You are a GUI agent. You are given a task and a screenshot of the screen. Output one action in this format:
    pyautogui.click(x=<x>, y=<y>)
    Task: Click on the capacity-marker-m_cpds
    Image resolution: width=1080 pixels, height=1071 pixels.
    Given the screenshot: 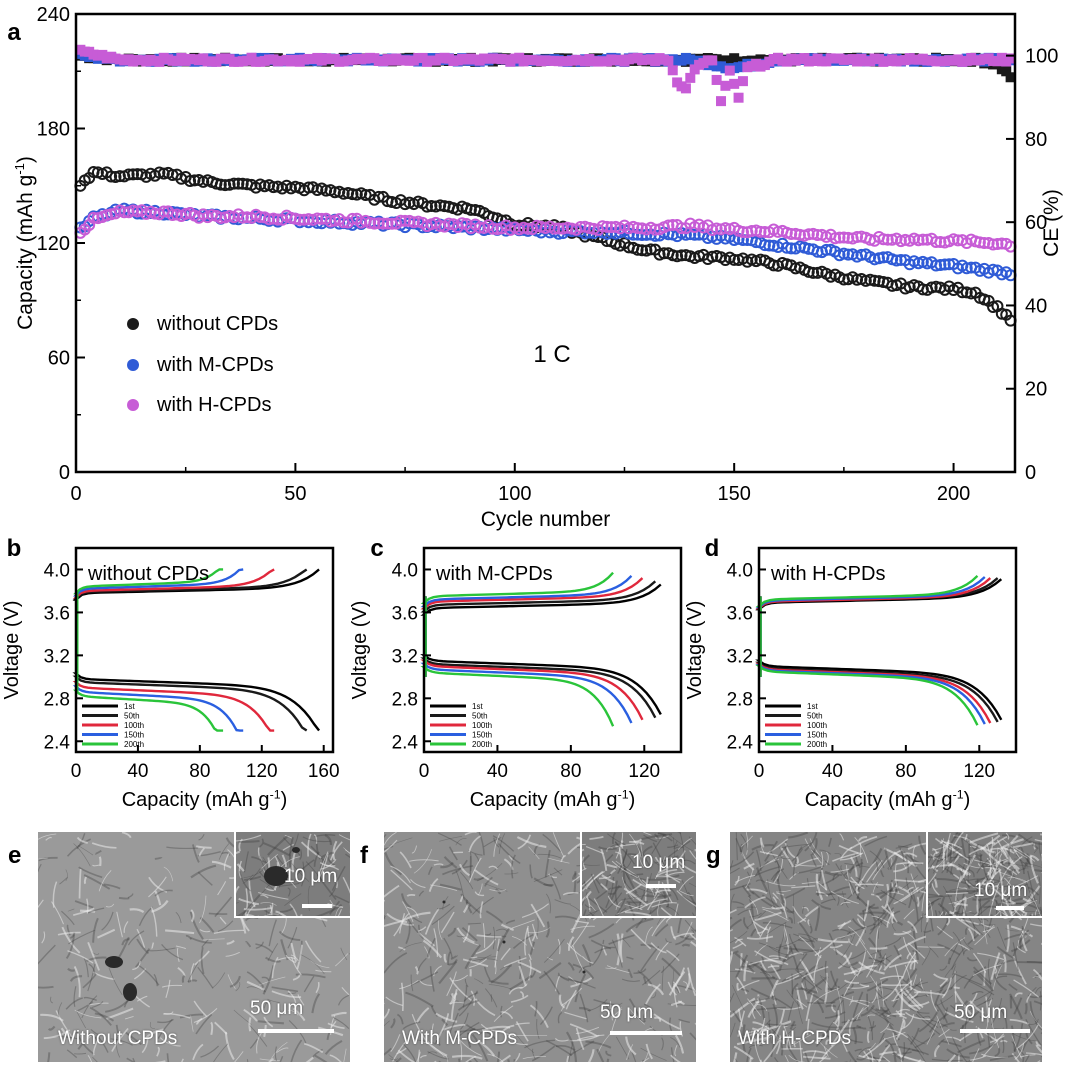 What is the action you would take?
    pyautogui.click(x=940, y=264)
    